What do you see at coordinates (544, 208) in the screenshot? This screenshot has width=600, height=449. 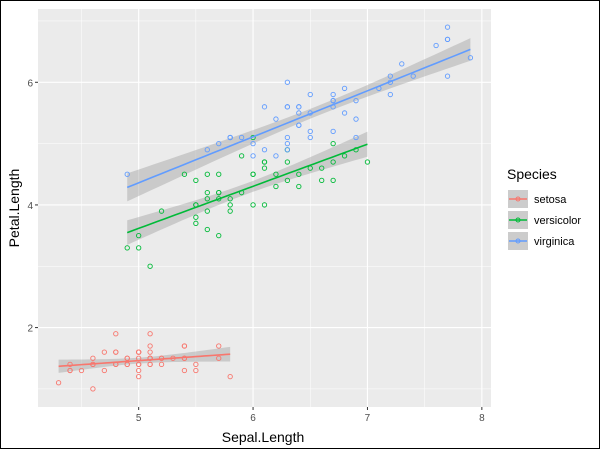 I see `legend: Species setosa versicolor virginica` at bounding box center [544, 208].